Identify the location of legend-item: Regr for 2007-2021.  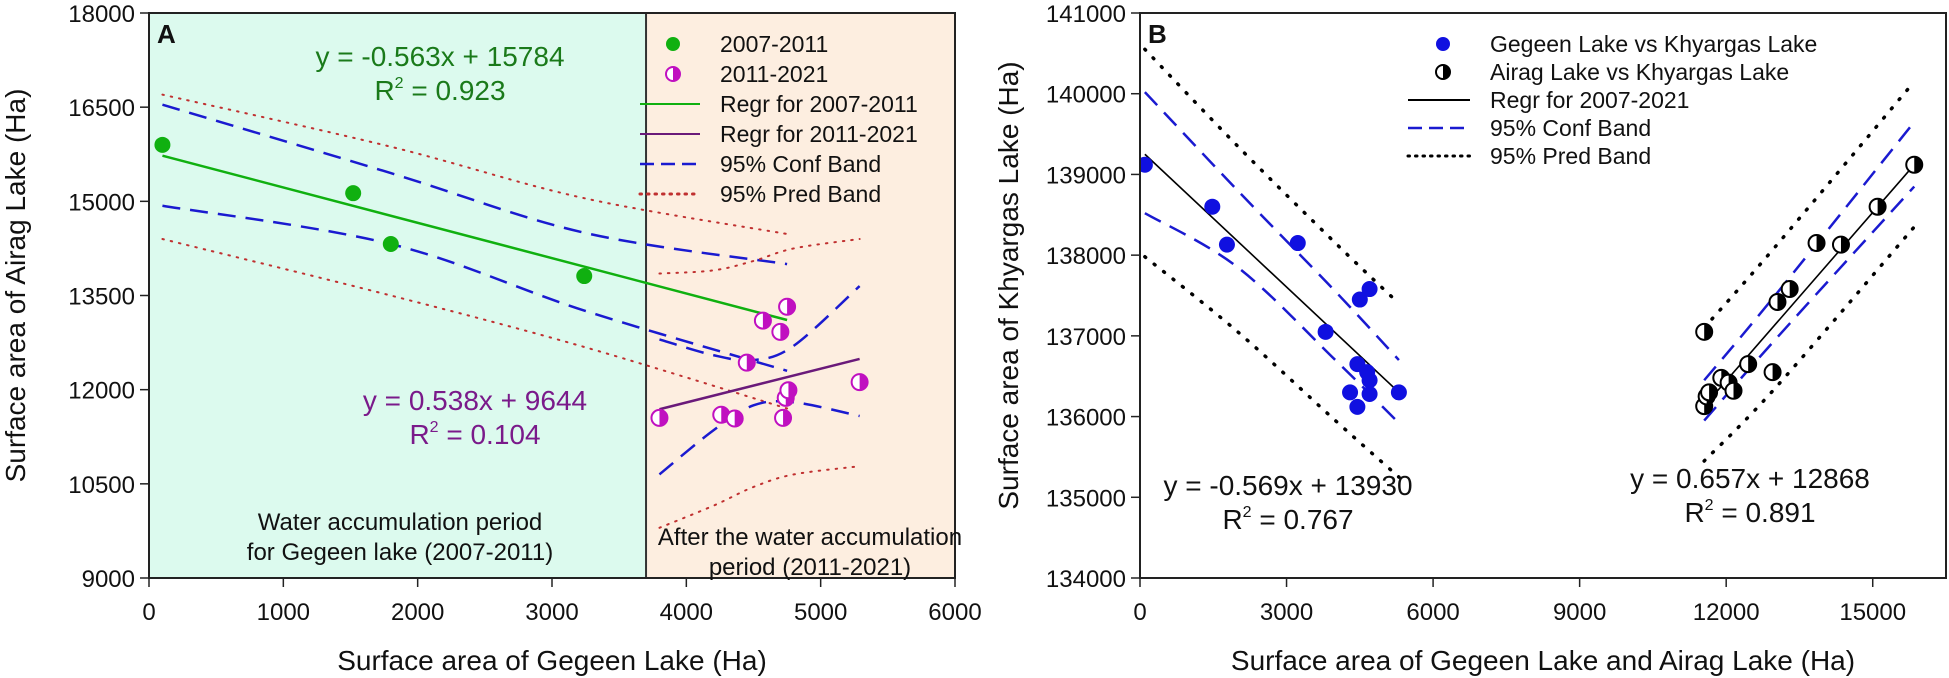
(1548, 100).